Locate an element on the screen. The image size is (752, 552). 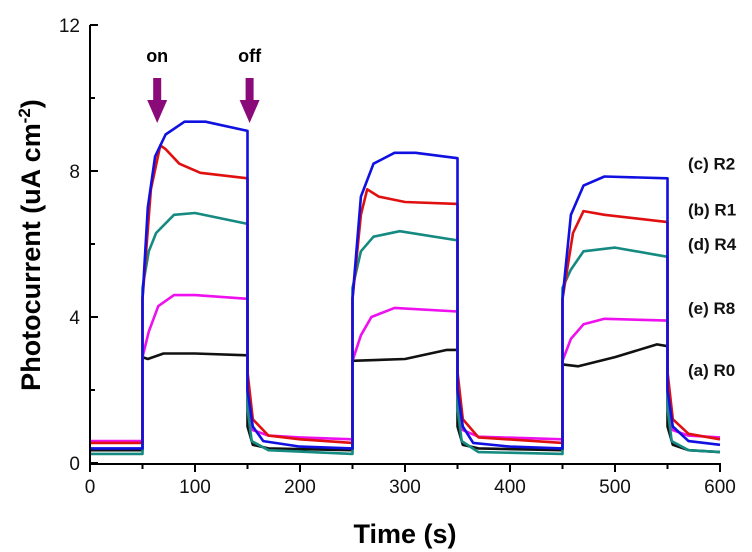
series-label: (b) R1 is located at coordinates (712, 209).